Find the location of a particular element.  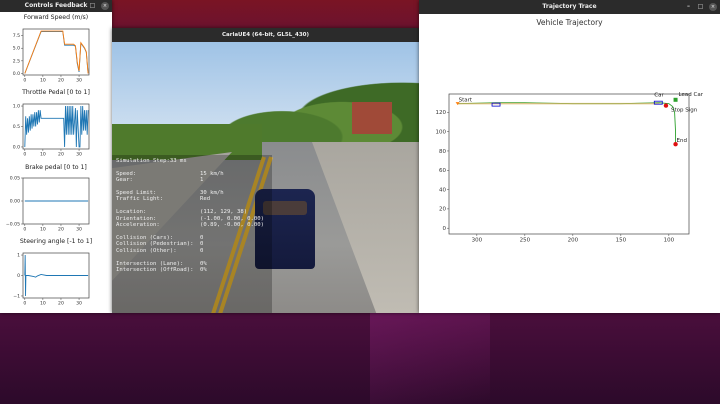

y-tick-label: 80 is located at coordinates (442, 152).